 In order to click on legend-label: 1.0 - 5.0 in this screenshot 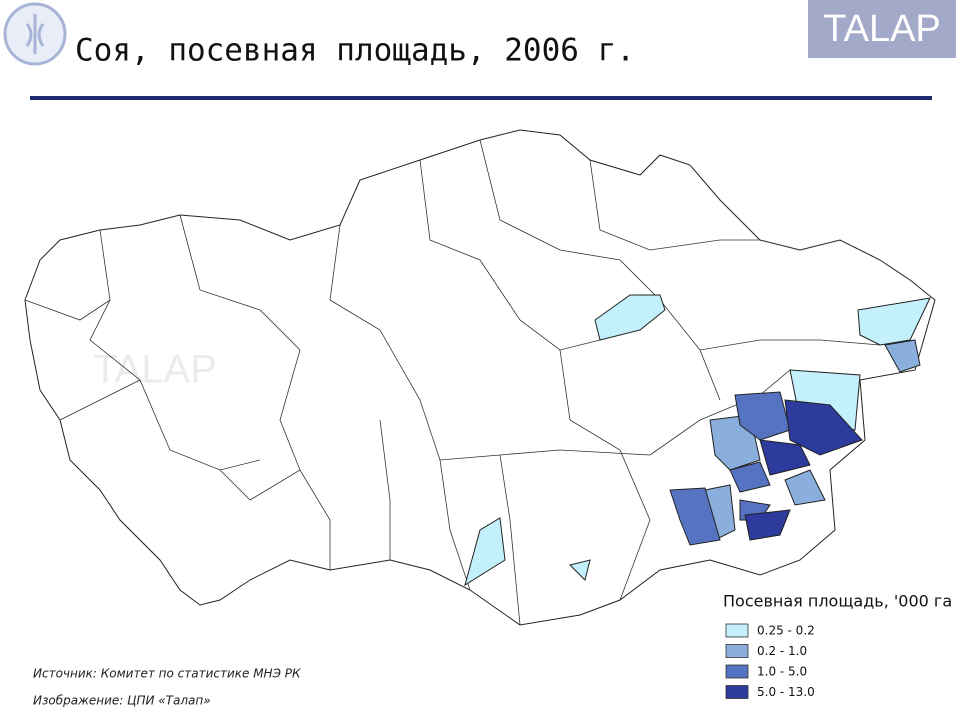, I will do `click(782, 672)`.